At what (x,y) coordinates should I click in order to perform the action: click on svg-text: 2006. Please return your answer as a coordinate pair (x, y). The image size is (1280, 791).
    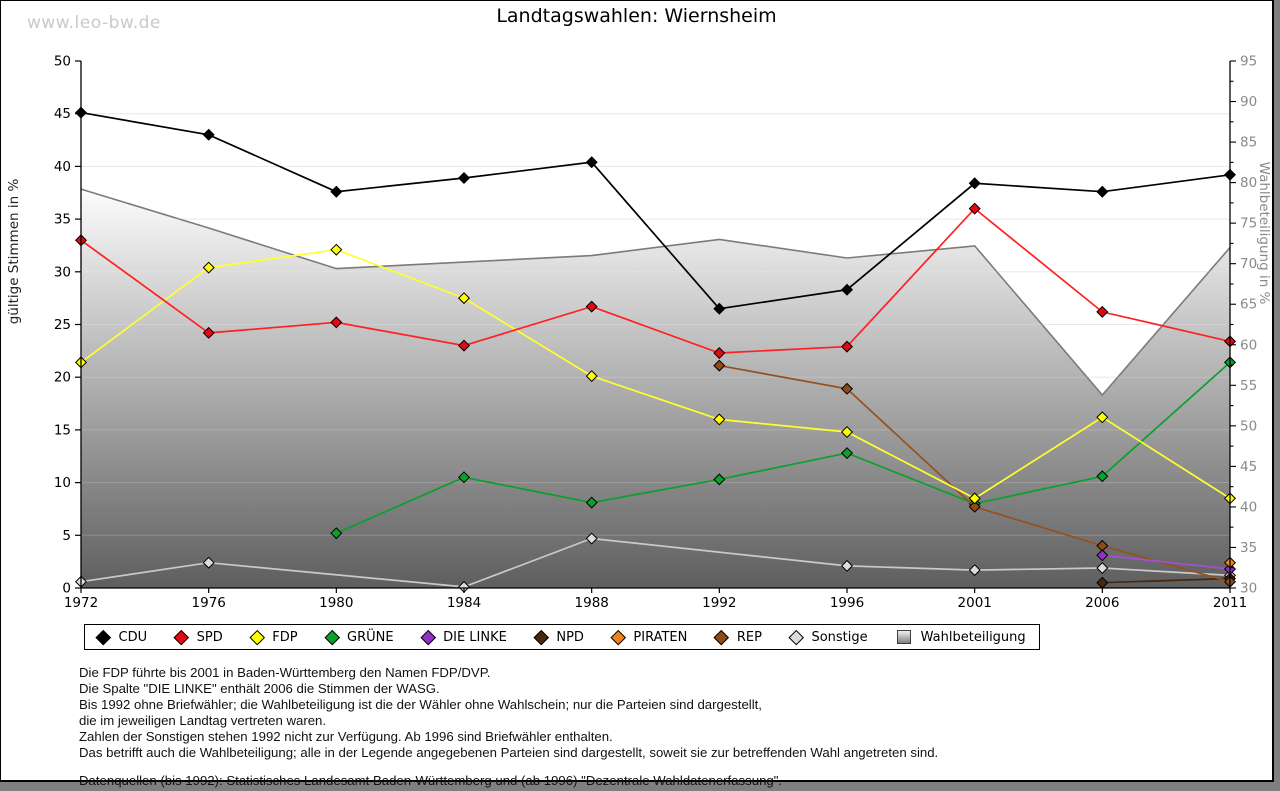
    Looking at the image, I should click on (1102, 603).